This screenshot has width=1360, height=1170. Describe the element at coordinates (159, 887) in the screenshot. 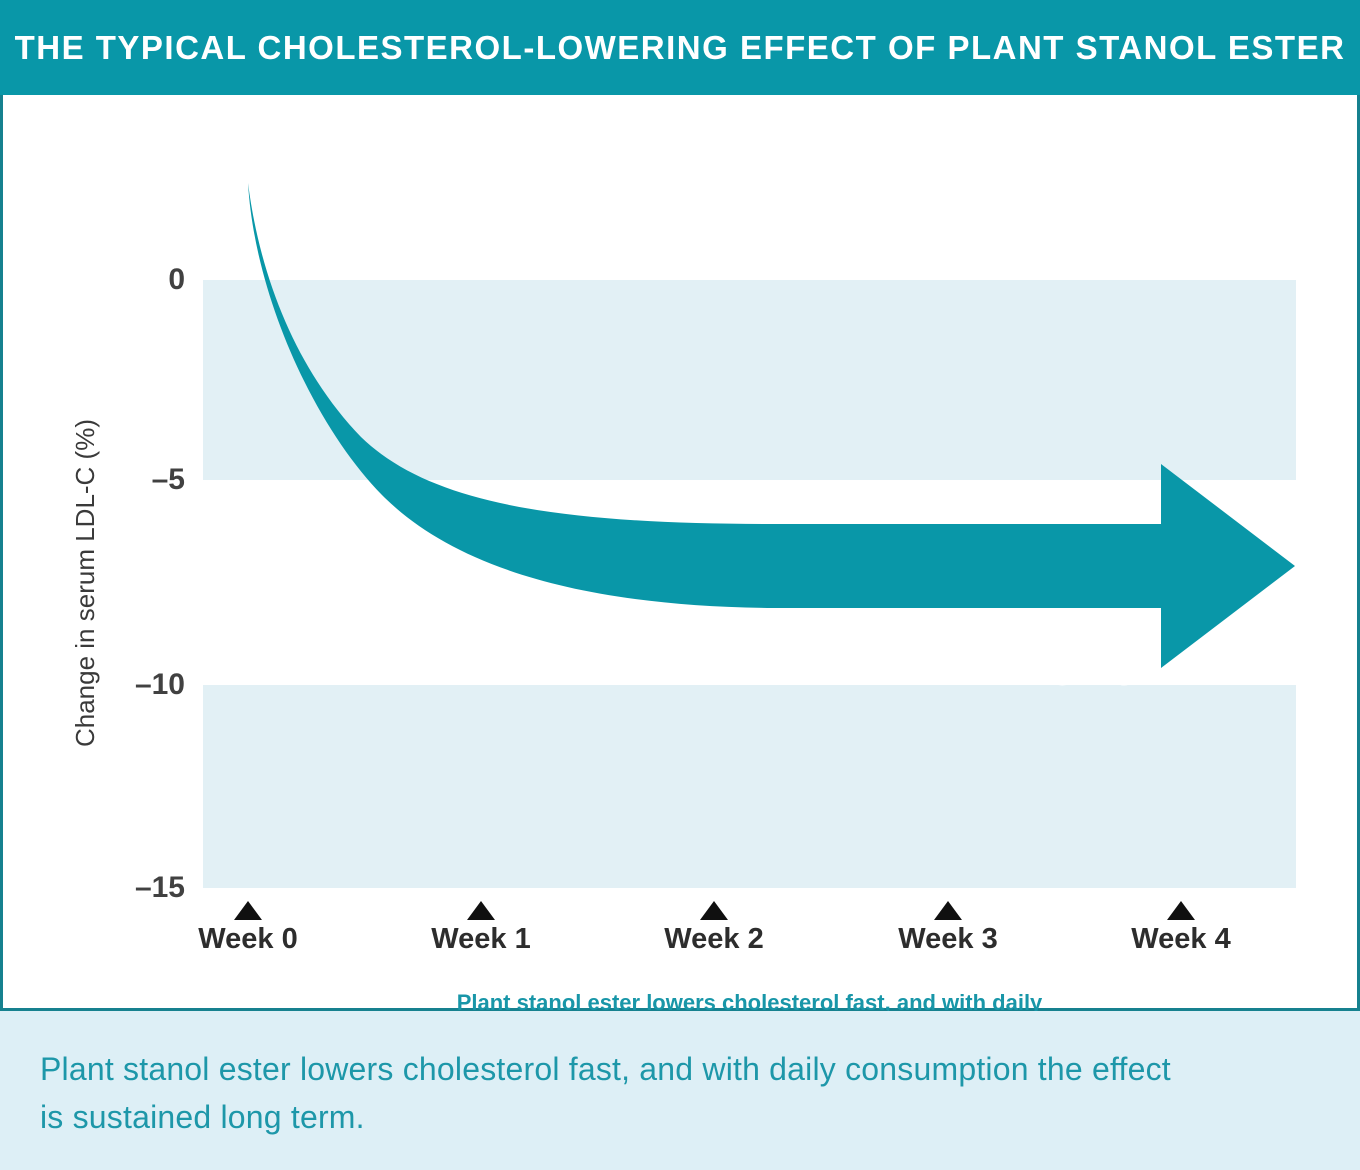

I see `y-tick-m15: –15` at that location.